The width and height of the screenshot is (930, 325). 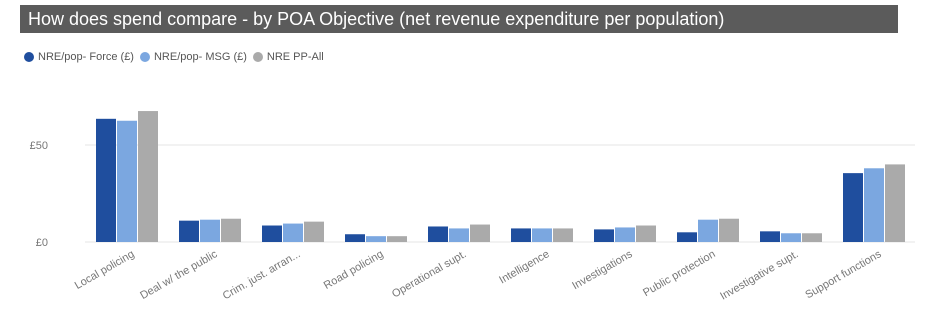 I want to click on legend-label-force: NRE/pop- Force (£), so click(x=86, y=57).